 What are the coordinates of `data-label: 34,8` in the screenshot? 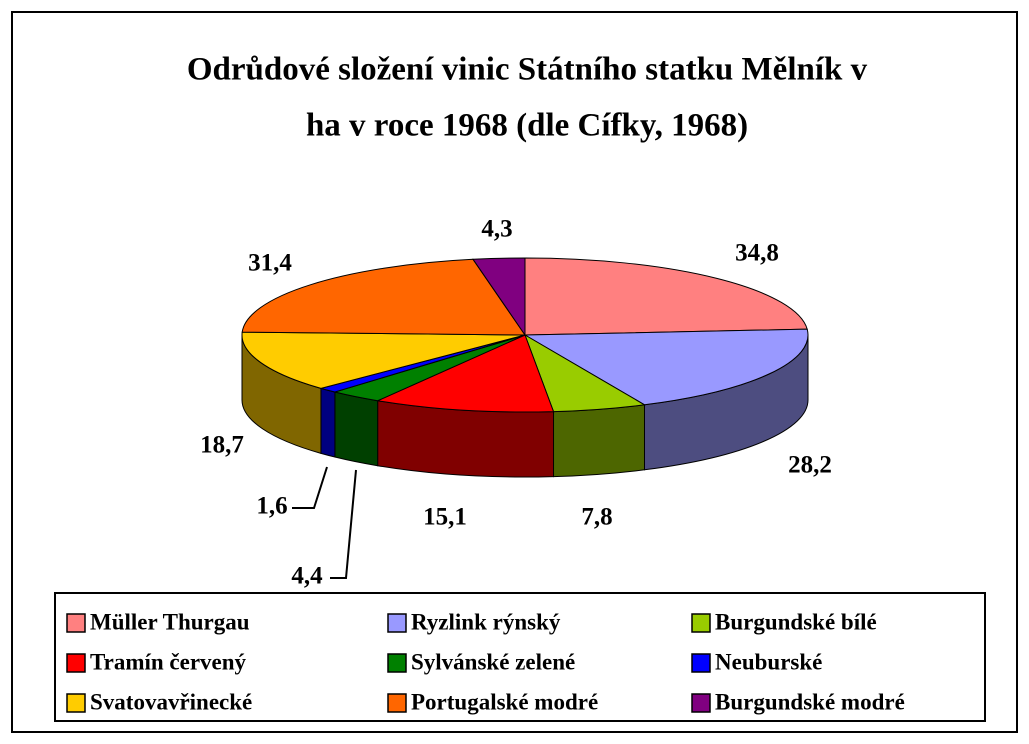 It's located at (757, 253).